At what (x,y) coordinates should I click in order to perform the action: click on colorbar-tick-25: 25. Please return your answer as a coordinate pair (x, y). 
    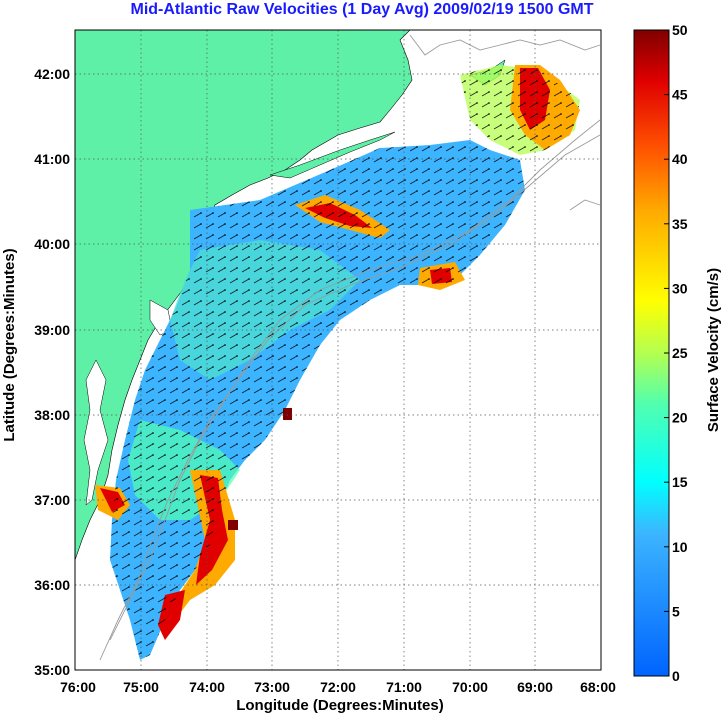
    Looking at the image, I should click on (680, 353).